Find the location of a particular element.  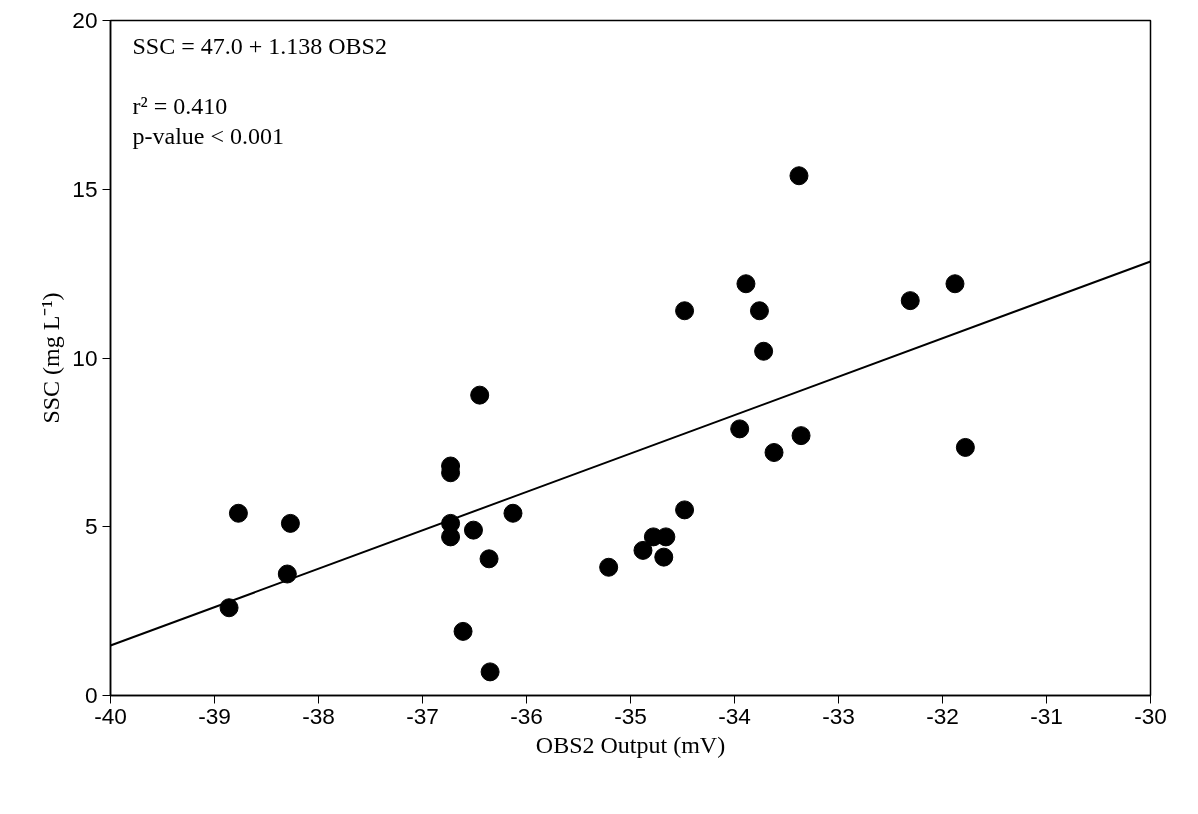

x-tick-label: -32 is located at coordinates (942, 715).